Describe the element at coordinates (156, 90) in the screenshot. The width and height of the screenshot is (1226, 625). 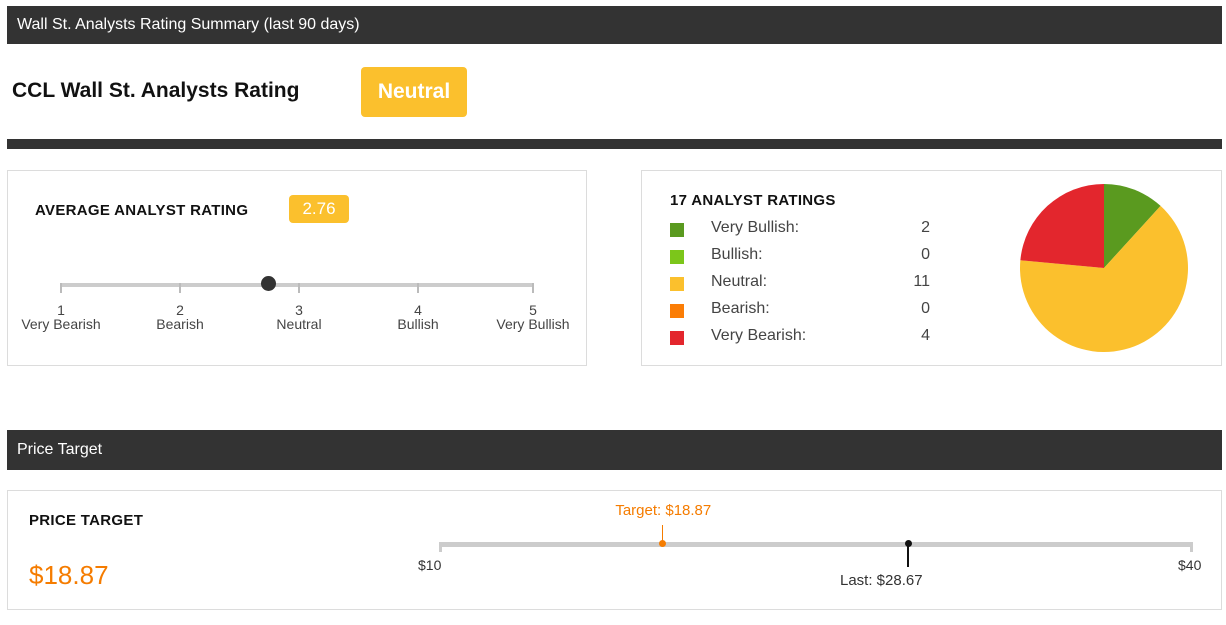
I see `ticker-rating-title: CCL Wall St. Analysts Rating` at that location.